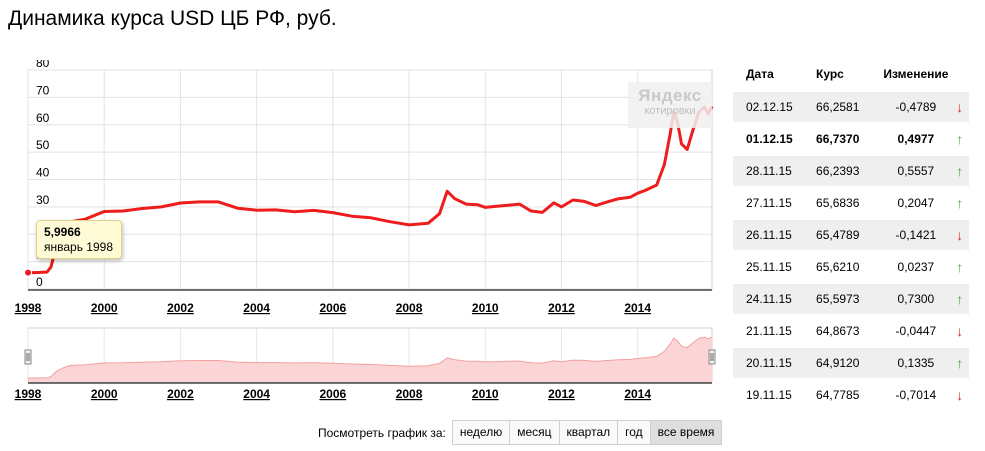 The width and height of the screenshot is (985, 451). I want to click on change-cell: 0,1335, so click(916, 362).